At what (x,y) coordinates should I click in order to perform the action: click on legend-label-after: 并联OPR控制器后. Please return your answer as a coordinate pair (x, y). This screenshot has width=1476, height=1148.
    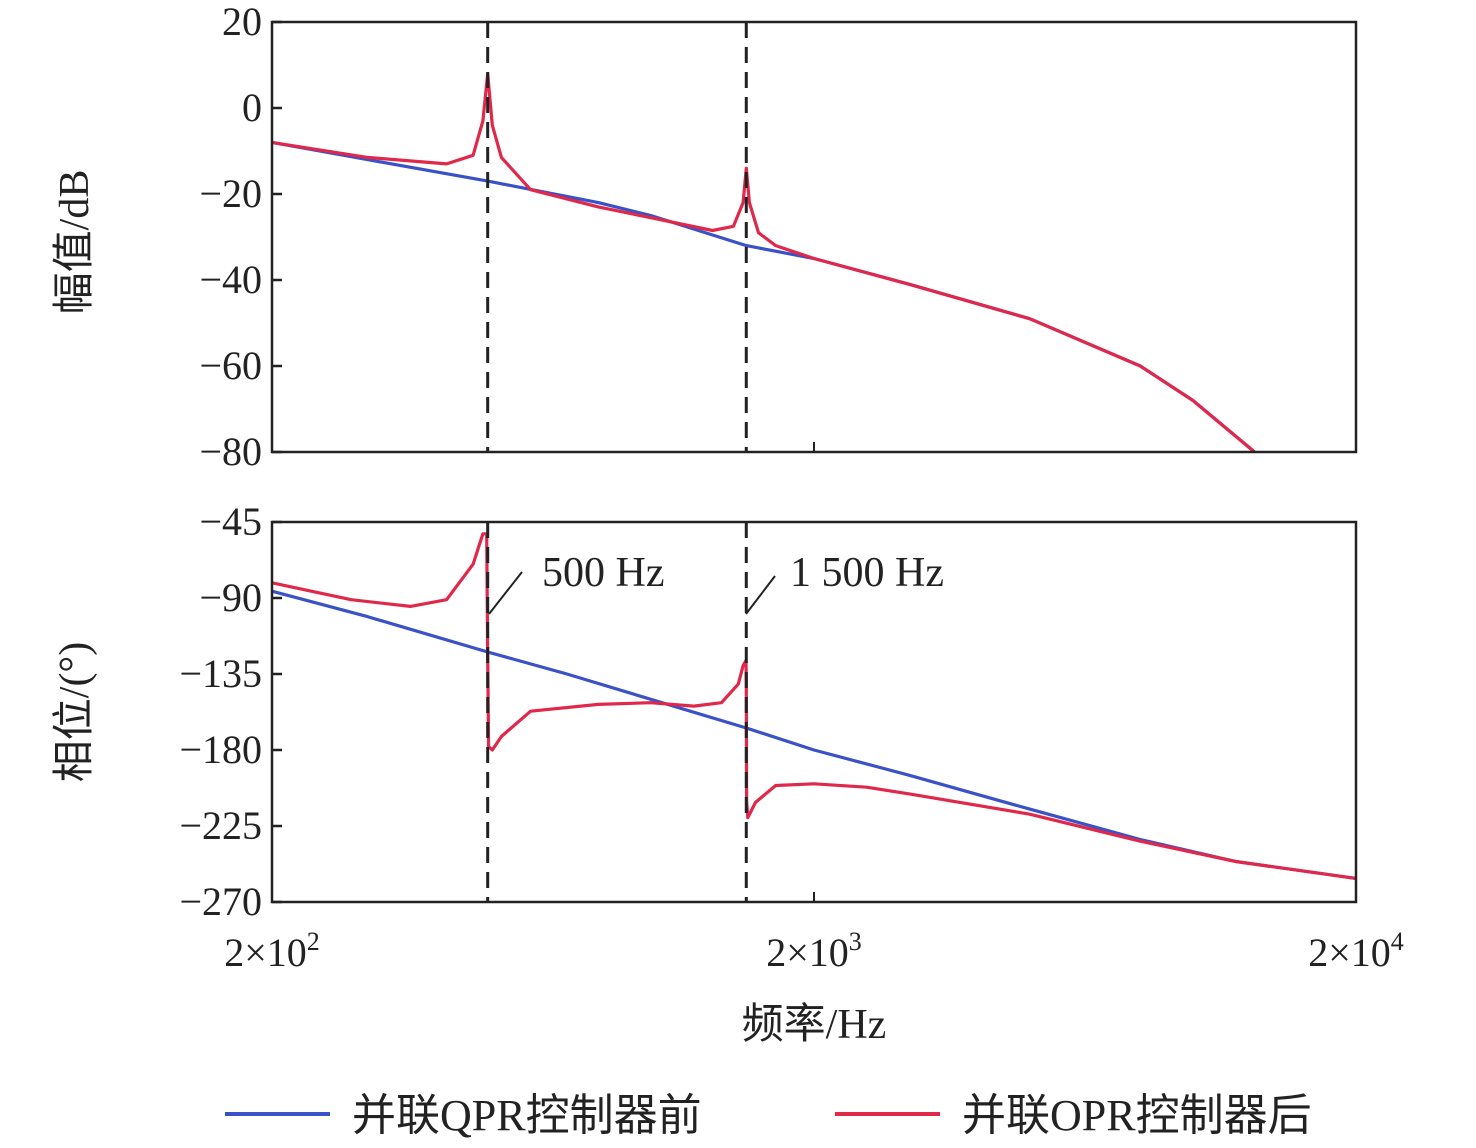
    Looking at the image, I should click on (1137, 1115).